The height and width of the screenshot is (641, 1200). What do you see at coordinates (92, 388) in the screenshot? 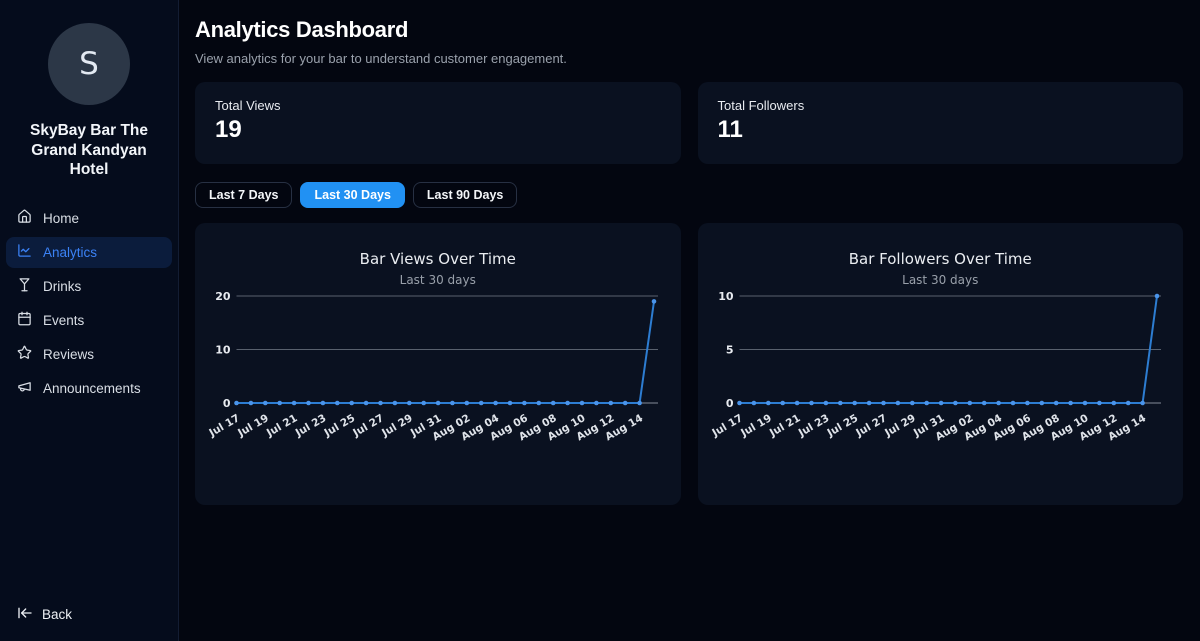
I see `sidebar-item-label: Announcements` at bounding box center [92, 388].